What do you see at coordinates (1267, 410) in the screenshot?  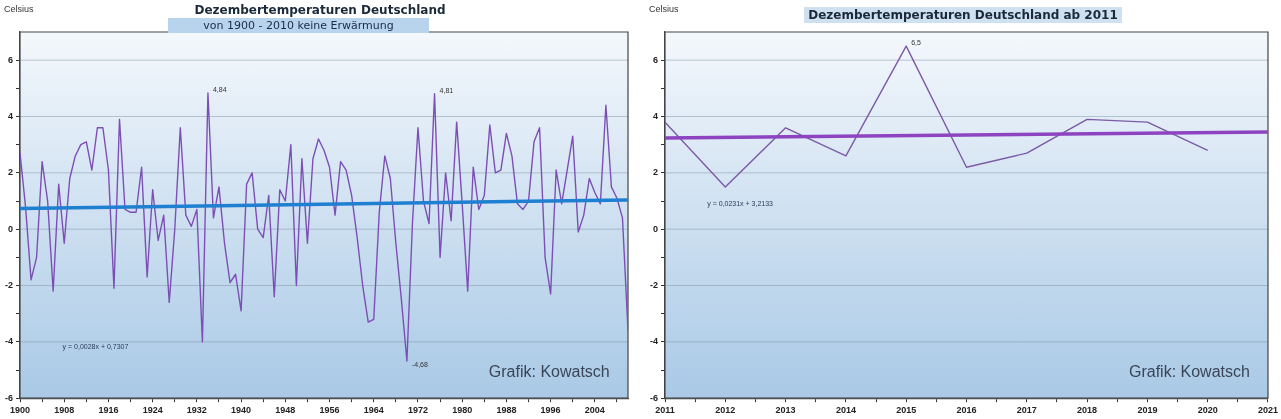 I see `x-tick-label: 2021` at bounding box center [1267, 410].